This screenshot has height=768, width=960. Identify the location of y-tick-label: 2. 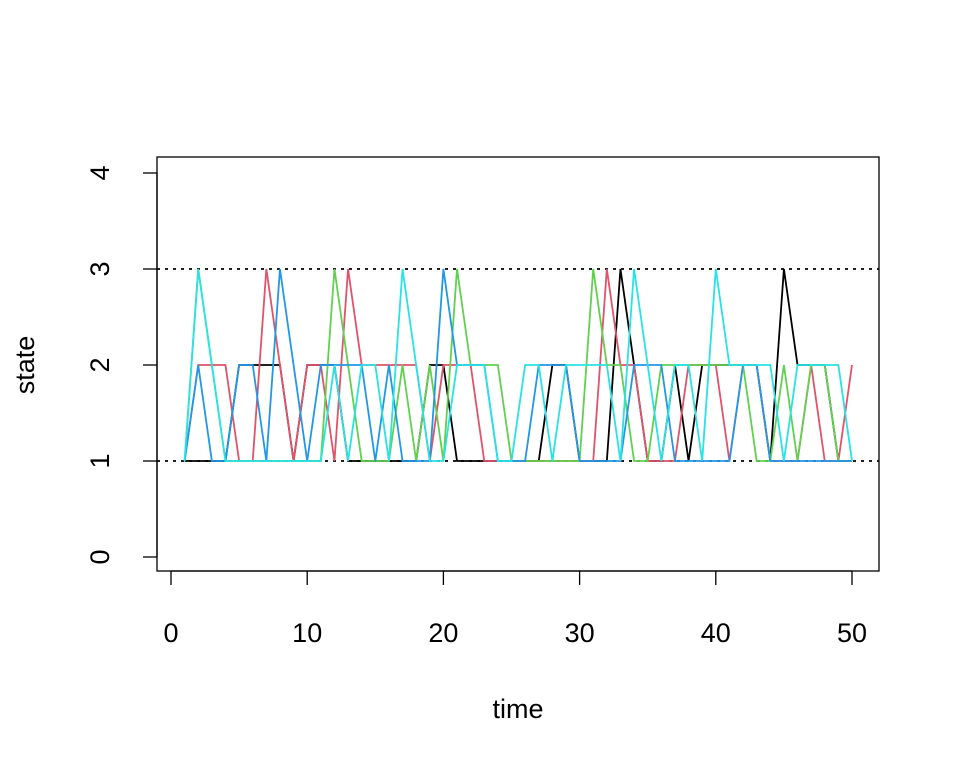
(100, 364).